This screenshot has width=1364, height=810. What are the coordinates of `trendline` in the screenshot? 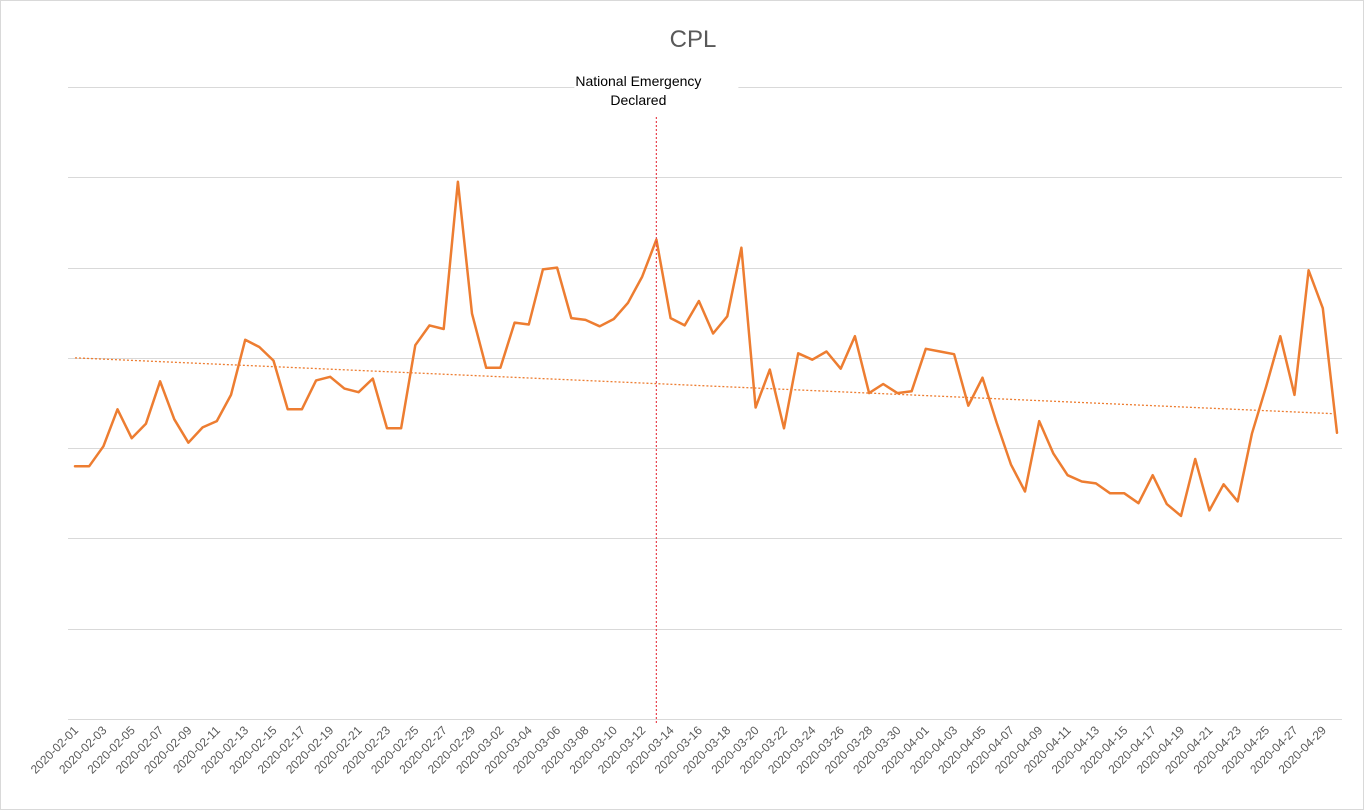 It's located at (706, 386).